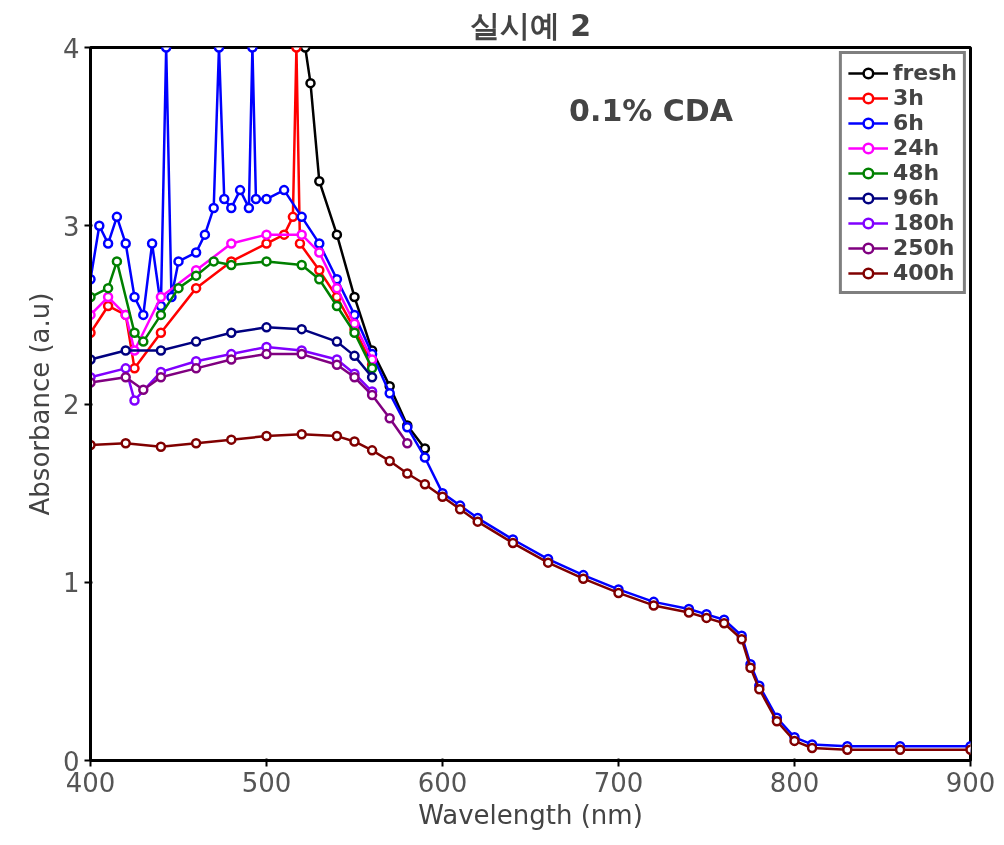 The height and width of the screenshot is (845, 1004). I want to click on legend-label: 250h, so click(923, 247).